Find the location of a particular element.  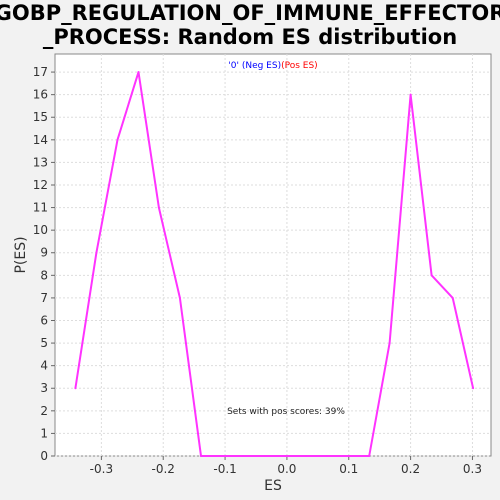

y-tick-label: 15 is located at coordinates (40, 117).